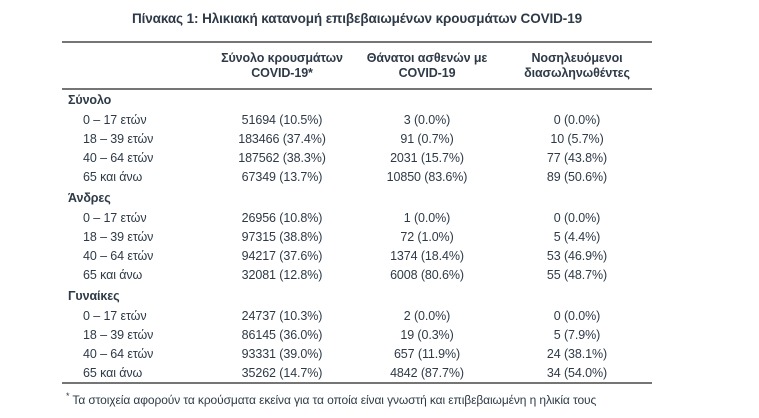 The width and height of the screenshot is (759, 418). I want to click on value-cell: 3 (0.0%), so click(427, 120).